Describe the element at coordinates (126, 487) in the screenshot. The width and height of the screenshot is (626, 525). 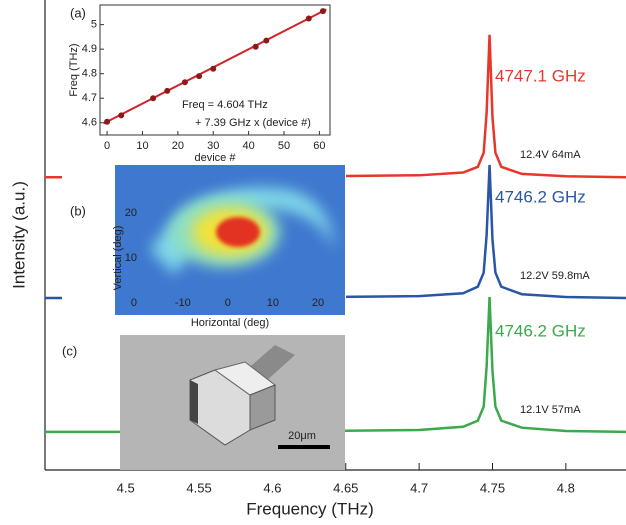
I see `x-tick-label: 4.5` at that location.